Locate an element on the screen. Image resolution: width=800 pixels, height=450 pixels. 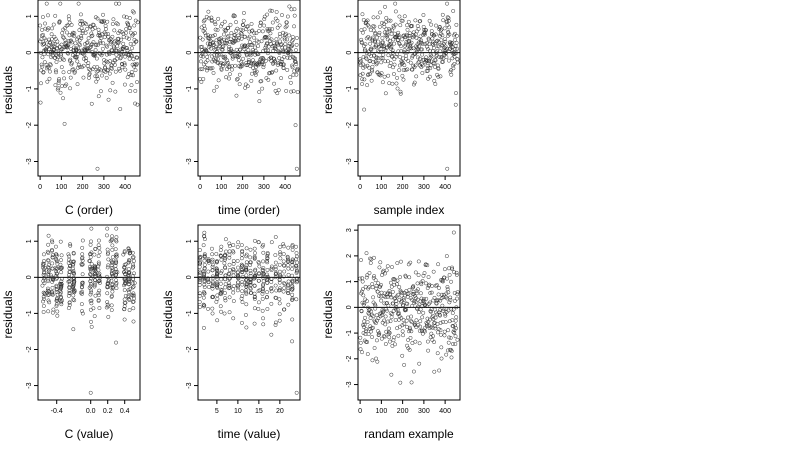
x-tick-label: 100 is located at coordinates (382, 187).